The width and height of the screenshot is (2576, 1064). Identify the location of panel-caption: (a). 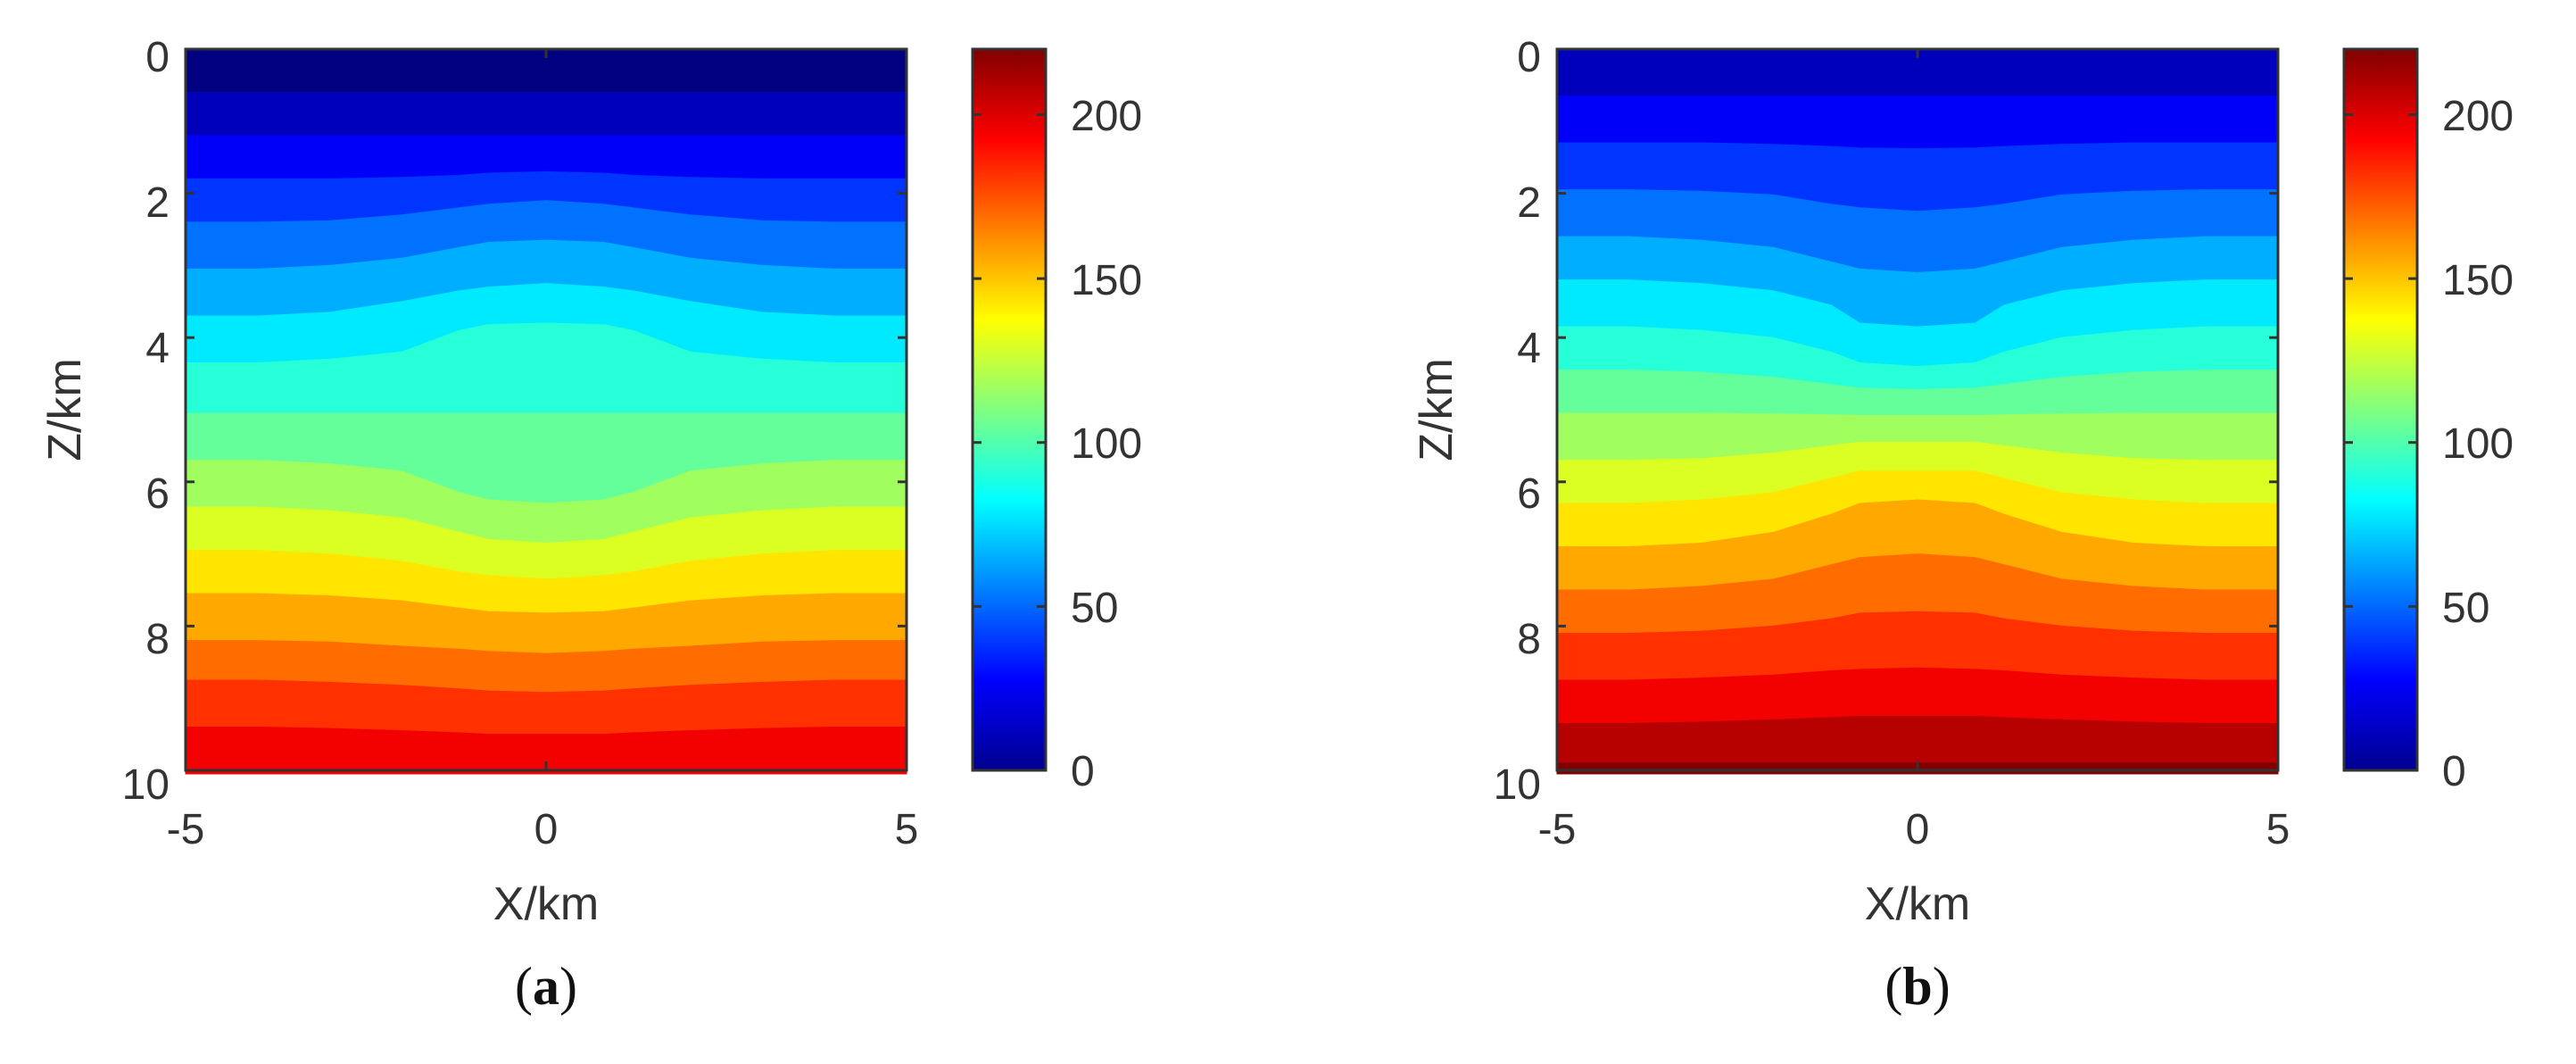
(546, 986).